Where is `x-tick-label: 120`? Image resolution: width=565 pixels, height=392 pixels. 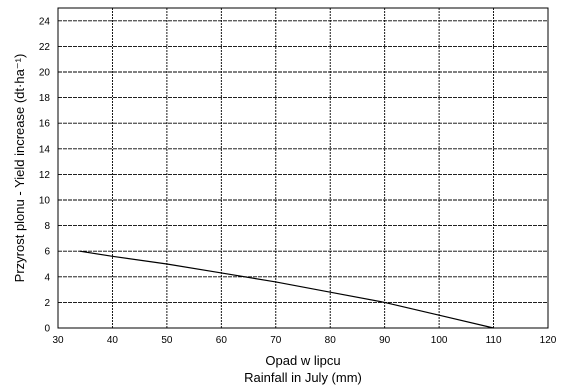 x-tick-label: 120 is located at coordinates (548, 340).